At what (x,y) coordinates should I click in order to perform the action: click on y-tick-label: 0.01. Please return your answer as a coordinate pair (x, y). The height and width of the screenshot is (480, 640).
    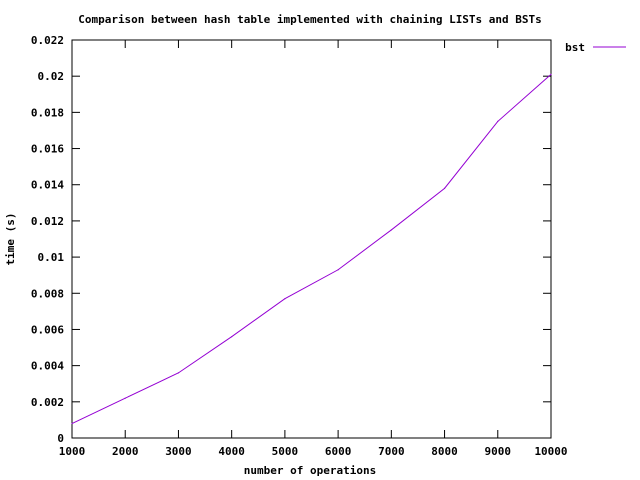
    Looking at the image, I should click on (51, 257).